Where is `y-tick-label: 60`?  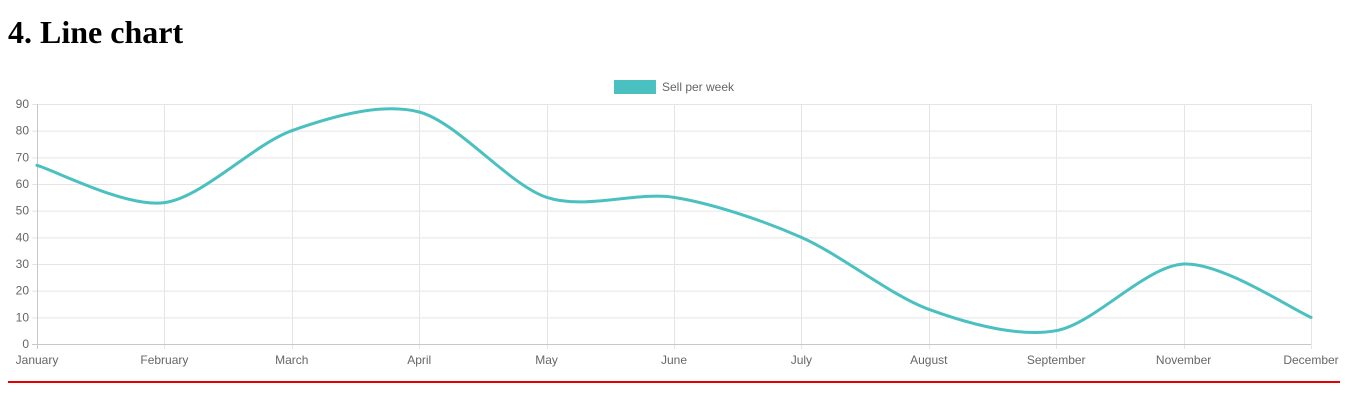
y-tick-label: 60 is located at coordinates (23, 184).